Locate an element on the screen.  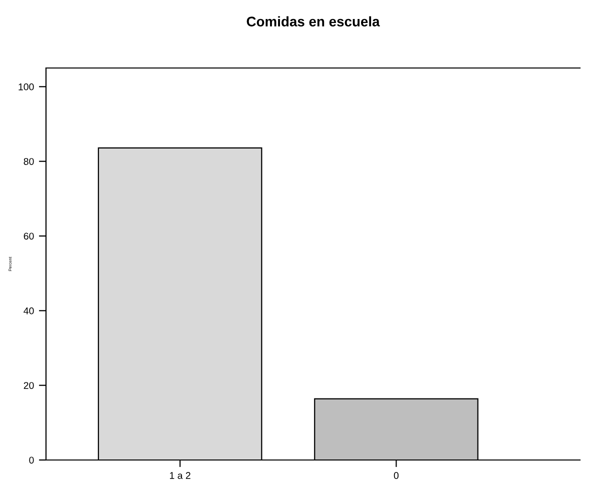
x-tick-label: 1 a 2 is located at coordinates (180, 475).